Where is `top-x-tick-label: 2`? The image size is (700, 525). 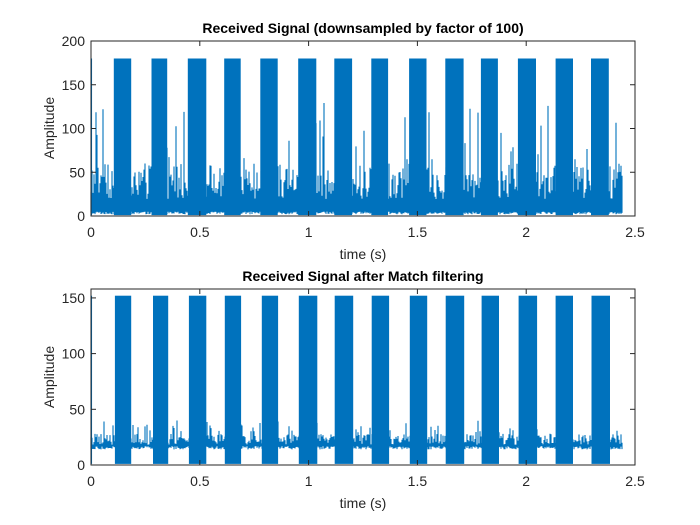 top-x-tick-label: 2 is located at coordinates (526, 232).